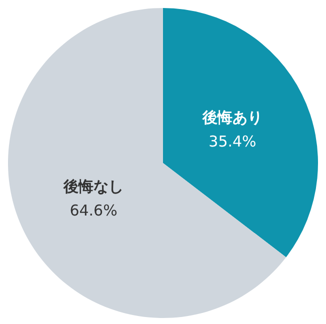  I want to click on data-label: 64.6%, so click(94, 210).